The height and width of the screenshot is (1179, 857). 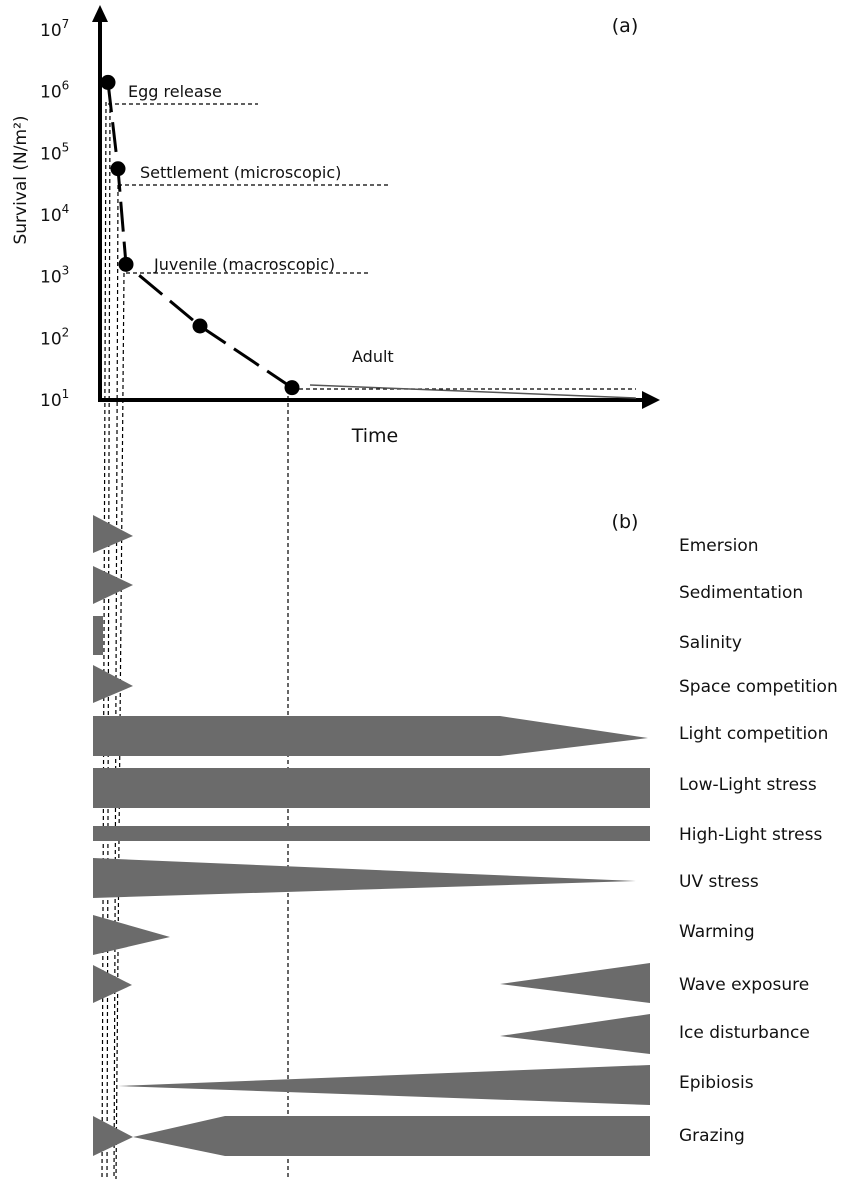 I want to click on x-axis-label: Time, so click(x=375, y=436).